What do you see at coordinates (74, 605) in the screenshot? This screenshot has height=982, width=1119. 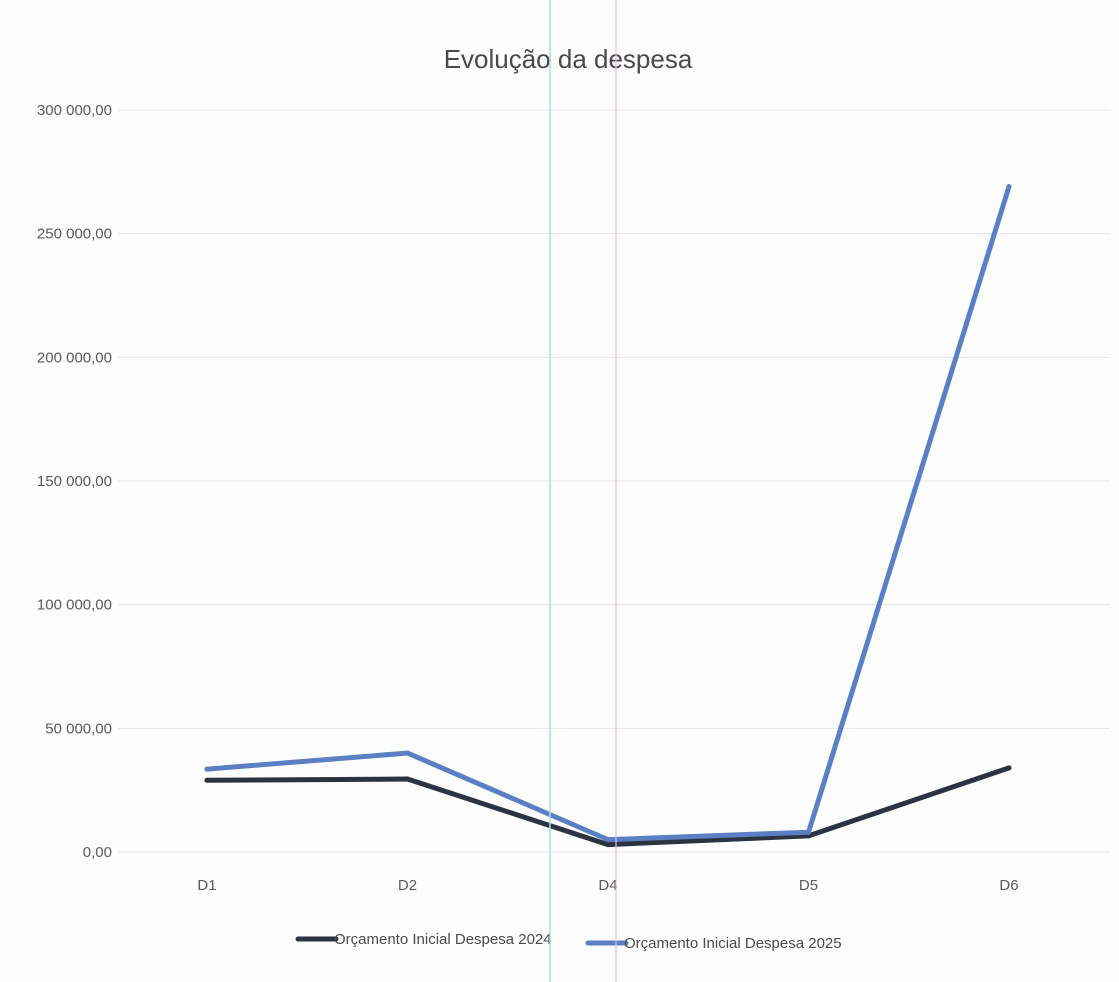 I see `y-tick-label: 100 000,00` at bounding box center [74, 605].